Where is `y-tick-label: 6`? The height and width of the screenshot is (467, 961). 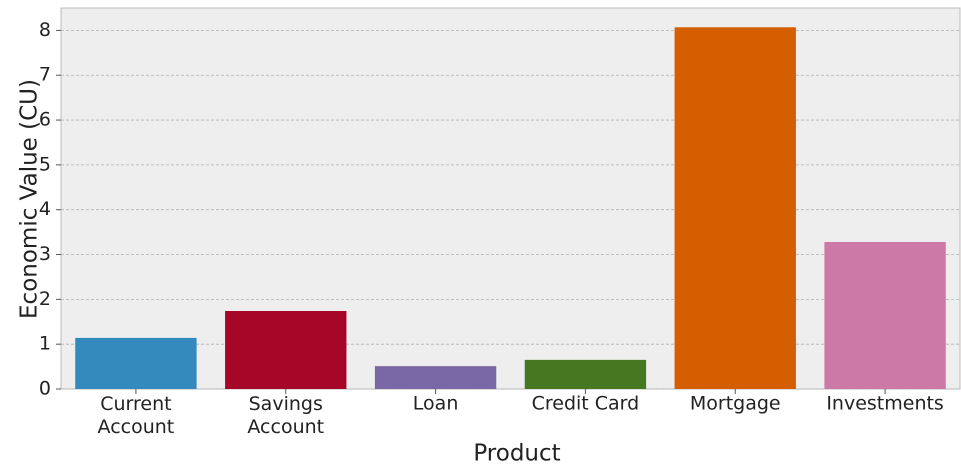 y-tick-label: 6 is located at coordinates (45, 120).